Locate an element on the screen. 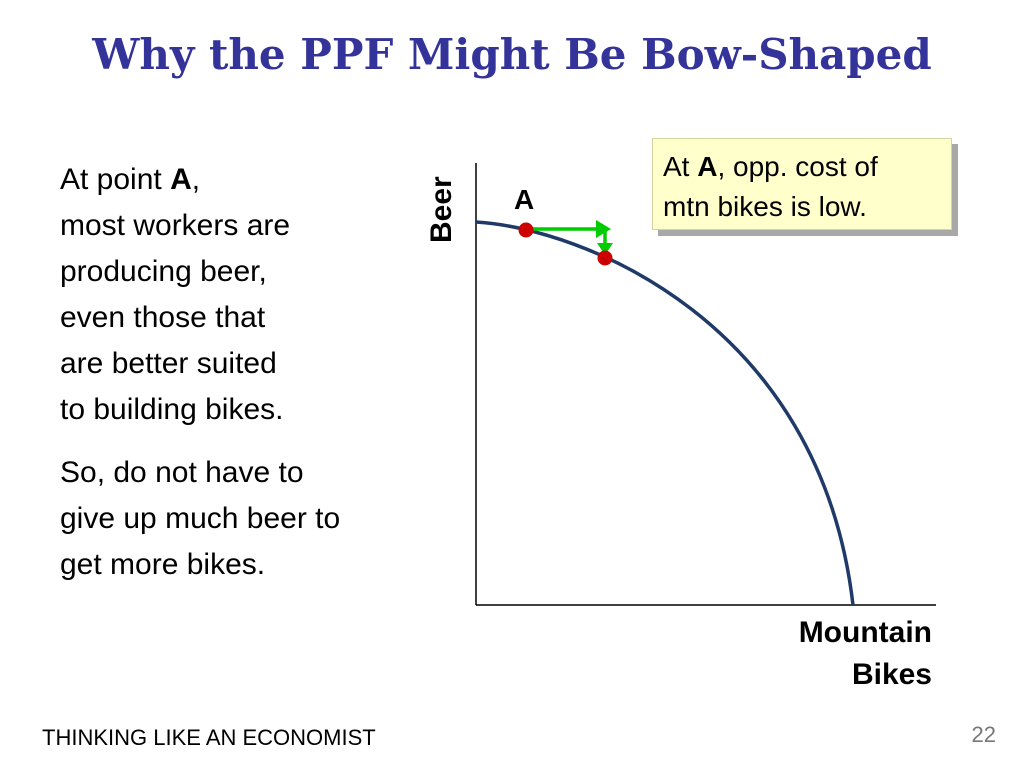 The width and height of the screenshot is (1024, 768). x-axis-label-line: Bikes is located at coordinates (891, 674).